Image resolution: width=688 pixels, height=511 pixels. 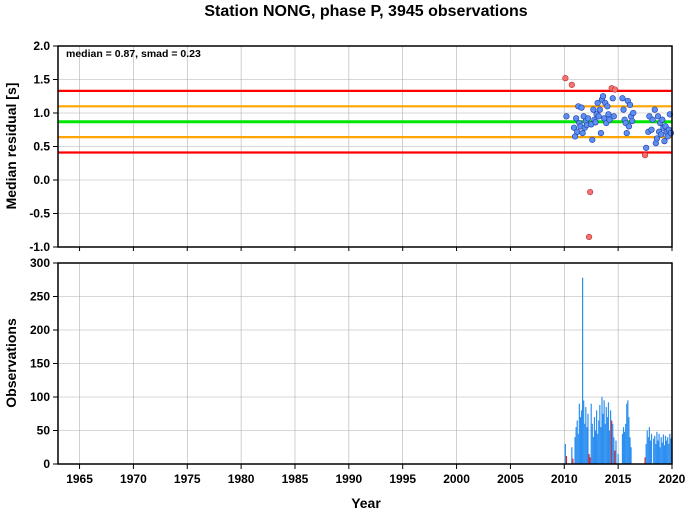 What do you see at coordinates (79, 479) in the screenshot?
I see `x-tick-label: 1965` at bounding box center [79, 479].